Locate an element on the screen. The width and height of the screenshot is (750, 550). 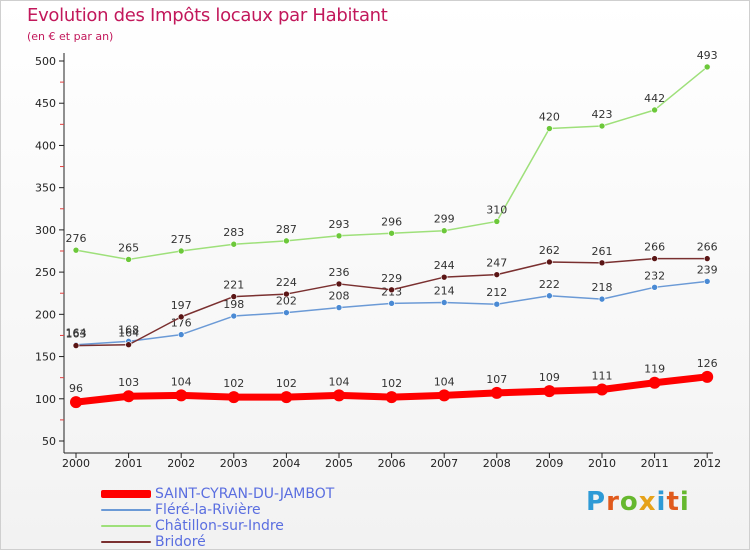
legend-label: SAINT-CYRAN-DU-JAMBOT is located at coordinates (245, 494).